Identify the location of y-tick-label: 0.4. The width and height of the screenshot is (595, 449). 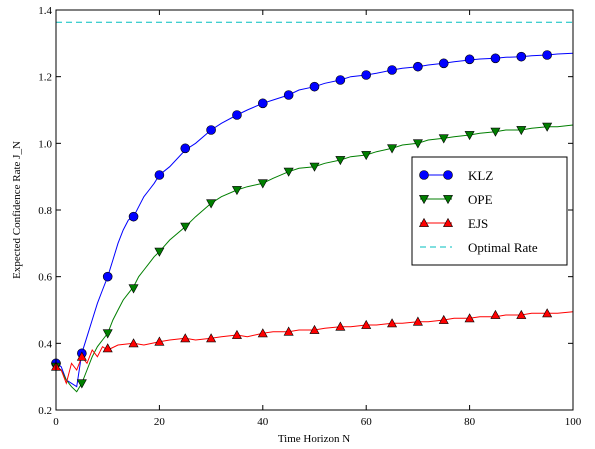
(45, 344).